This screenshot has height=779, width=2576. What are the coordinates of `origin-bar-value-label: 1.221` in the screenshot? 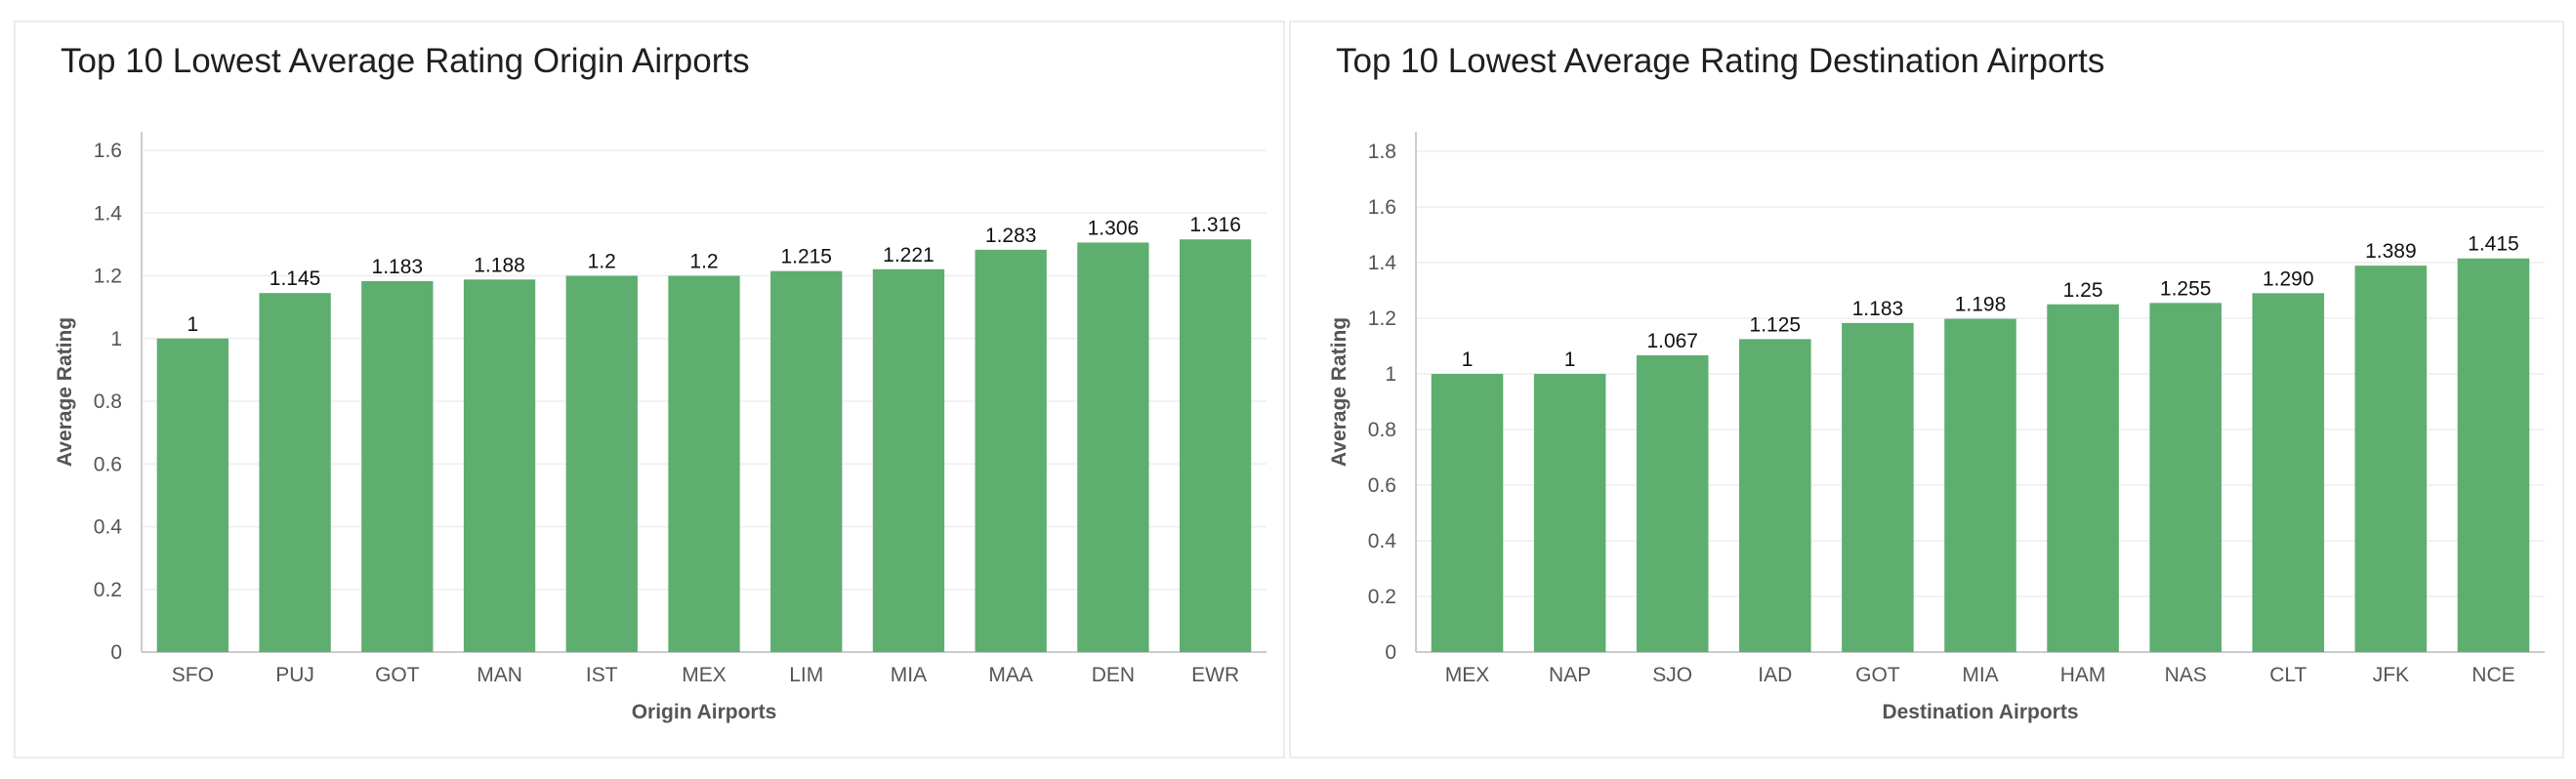 It's located at (909, 255).